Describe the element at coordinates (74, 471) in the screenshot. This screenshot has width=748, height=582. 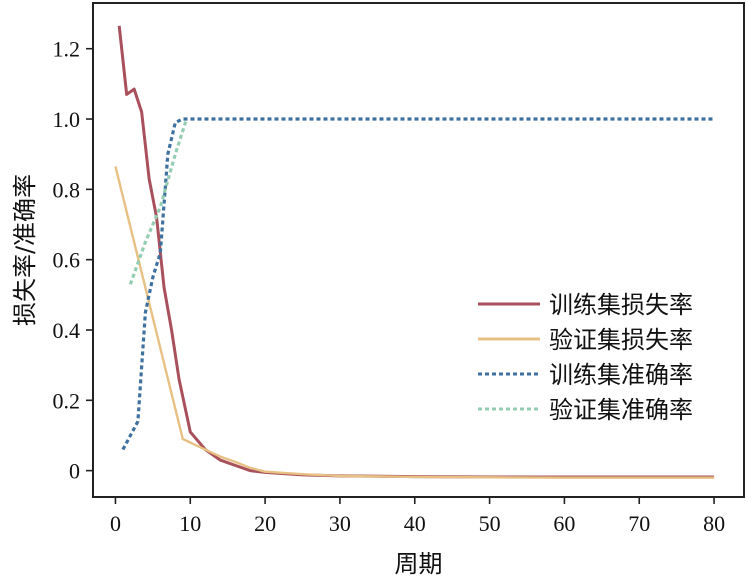
I see `y-tick-label: 0` at that location.